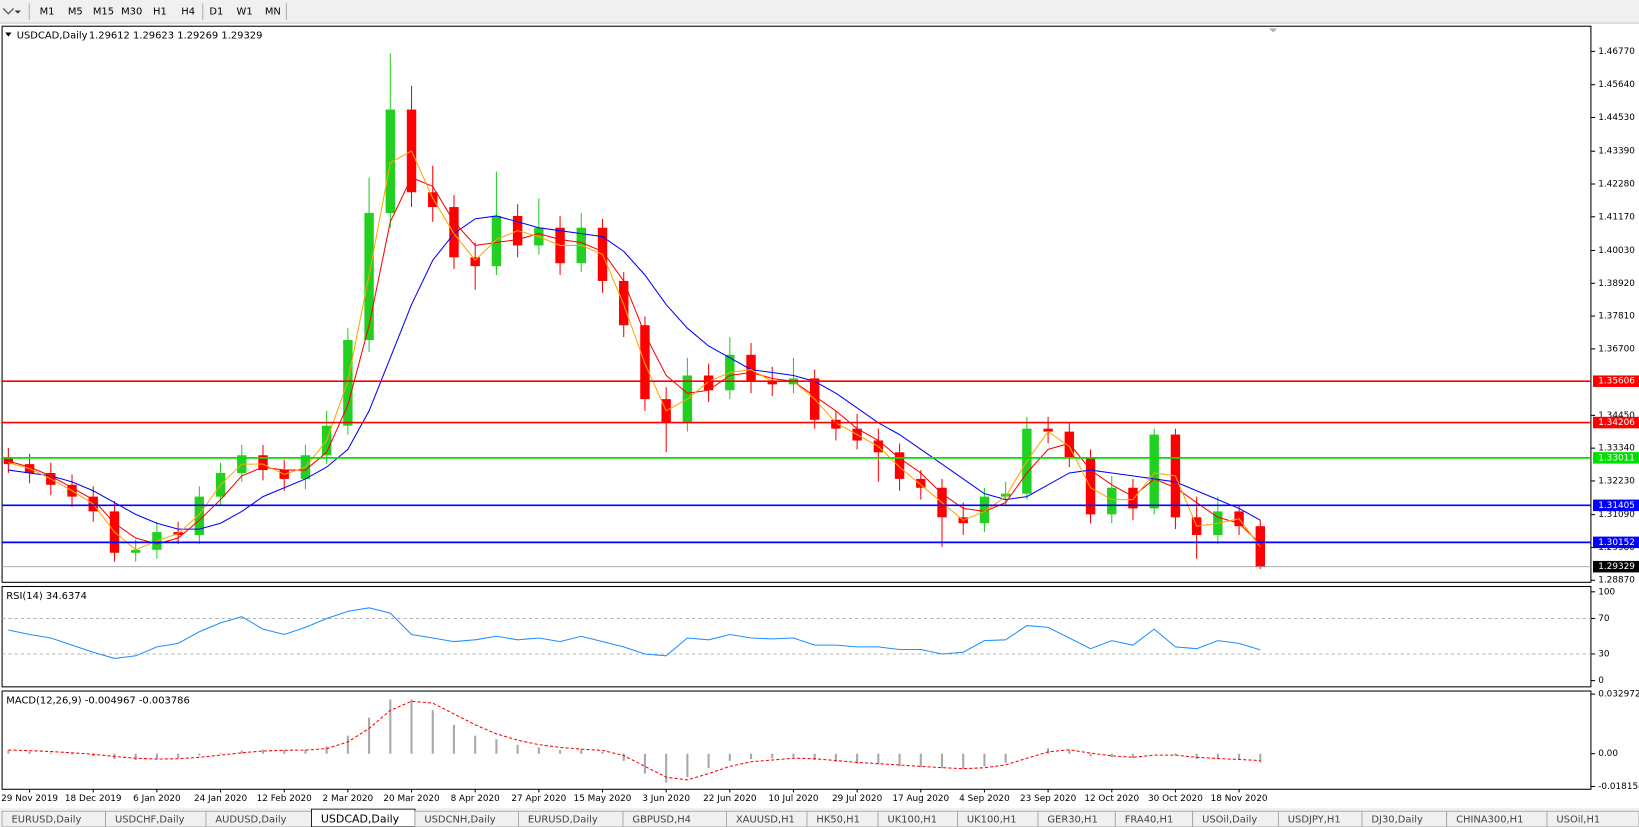 The width and height of the screenshot is (1639, 827). Describe the element at coordinates (1149, 820) in the screenshot. I see `tab-label: FRA40,H1` at that location.